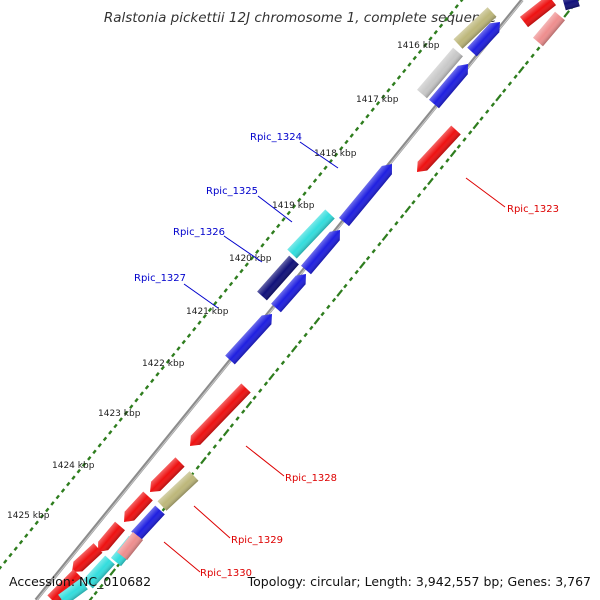 This screenshot has width=600, height=600. I want to click on kbp-label: 1421 kbp, so click(207, 312).